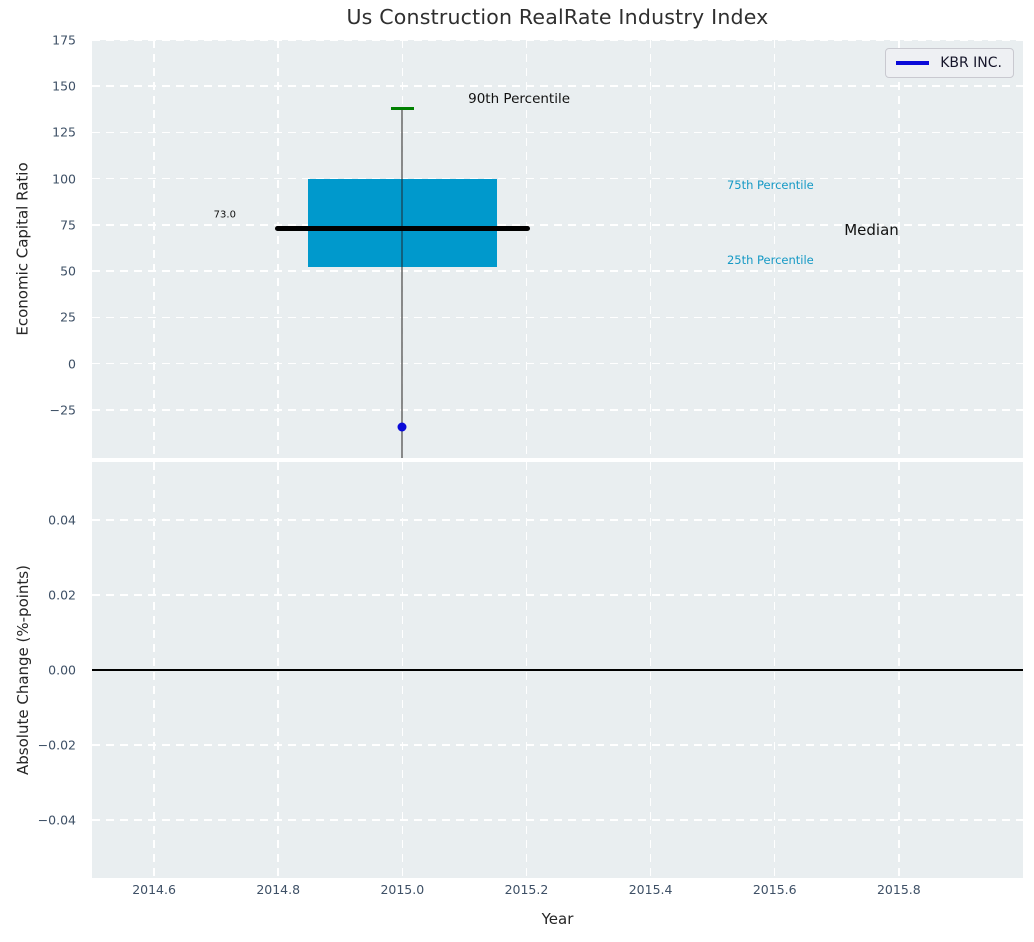 This screenshot has height=942, width=1034. What do you see at coordinates (402, 223) in the screenshot?
I see `whisker-line-overlay` at bounding box center [402, 223].